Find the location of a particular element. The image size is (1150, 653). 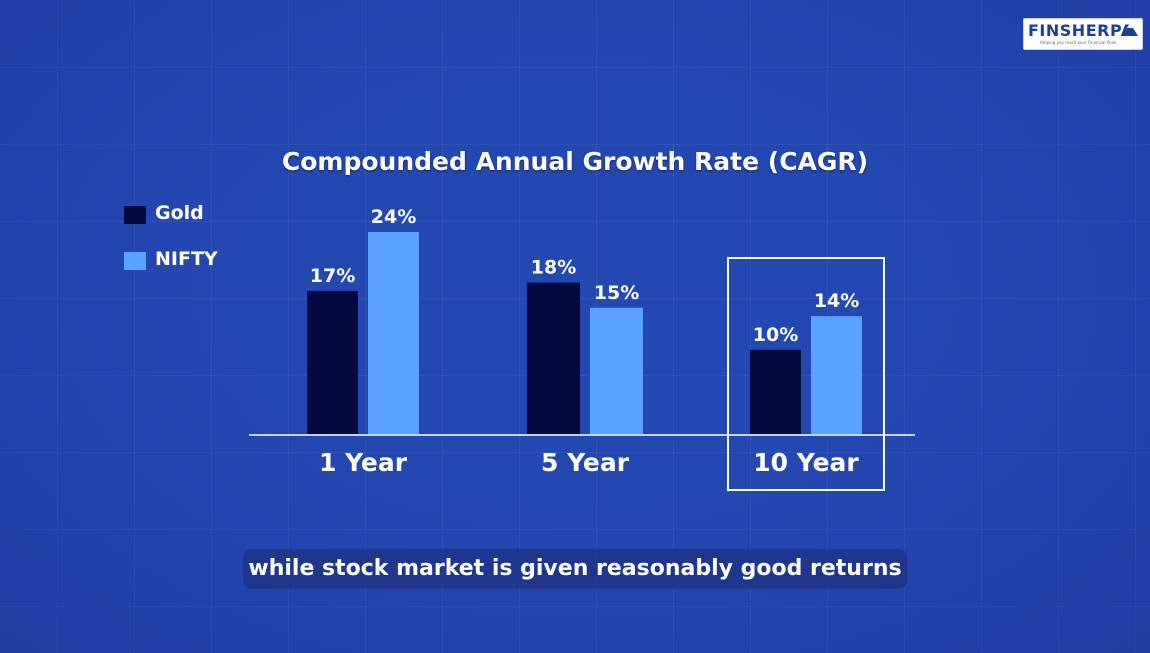

data-label-gold-2: 18% is located at coordinates (553, 268).